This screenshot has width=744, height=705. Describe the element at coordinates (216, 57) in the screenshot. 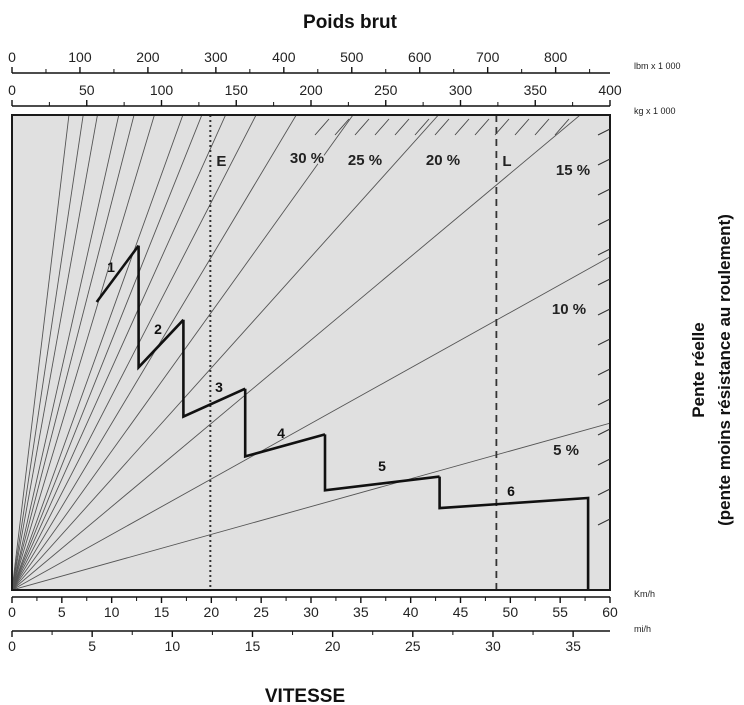

I see `lbs-axis-tick-label: 300` at that location.